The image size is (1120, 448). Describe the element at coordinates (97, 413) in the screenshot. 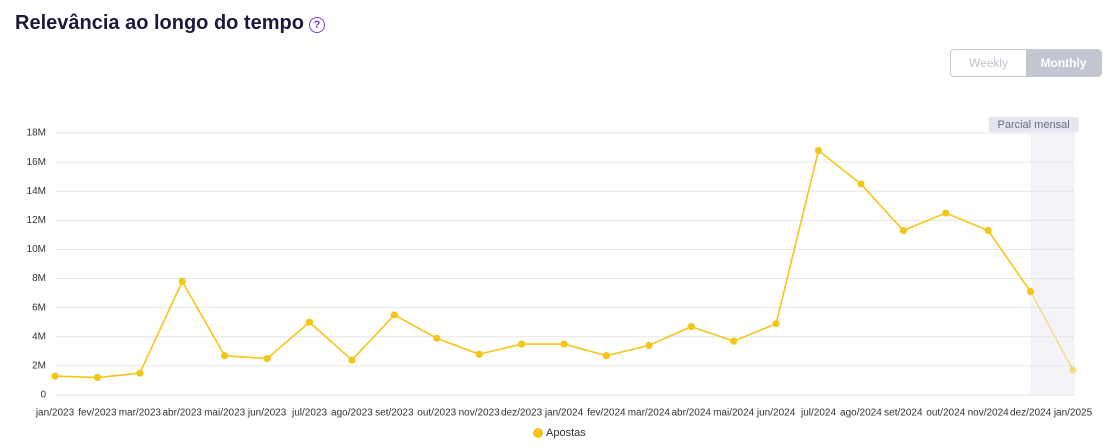

I see `x-tick-label: fev/2023` at that location.